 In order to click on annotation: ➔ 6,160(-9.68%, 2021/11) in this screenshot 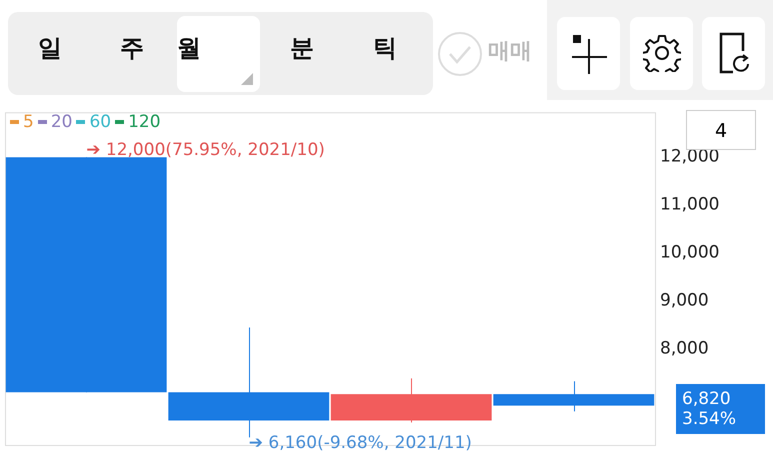, I will do `click(360, 443)`.